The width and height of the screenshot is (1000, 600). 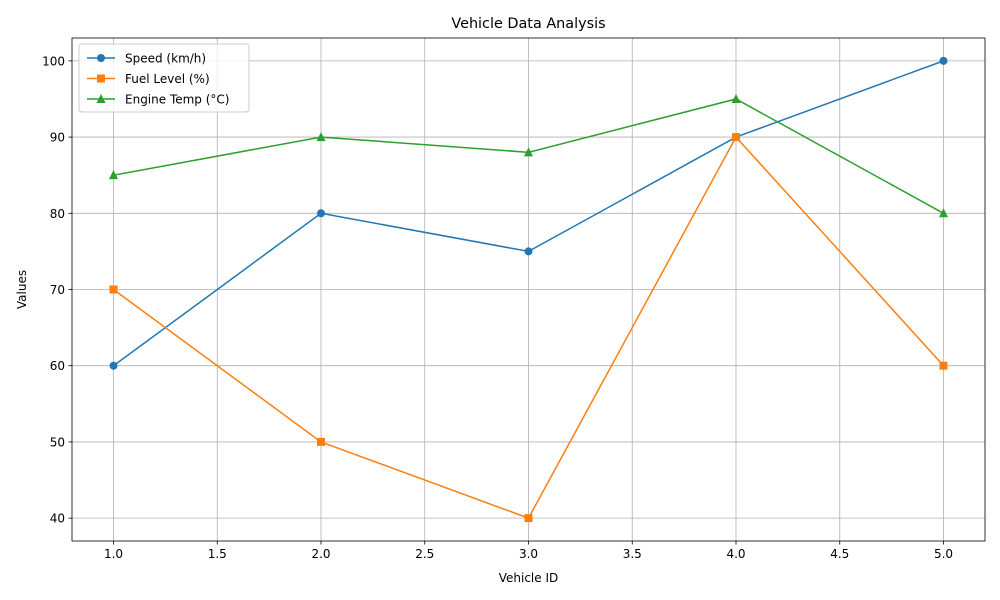 What do you see at coordinates (167, 79) in the screenshot?
I see `legend-label: Fuel Level (%)` at bounding box center [167, 79].